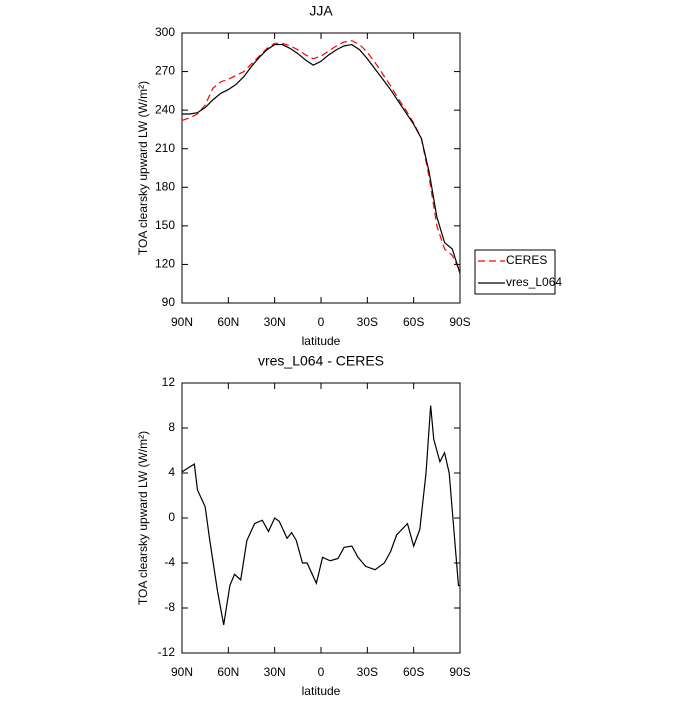  I want to click on y-tick-label: 4, so click(171, 472).